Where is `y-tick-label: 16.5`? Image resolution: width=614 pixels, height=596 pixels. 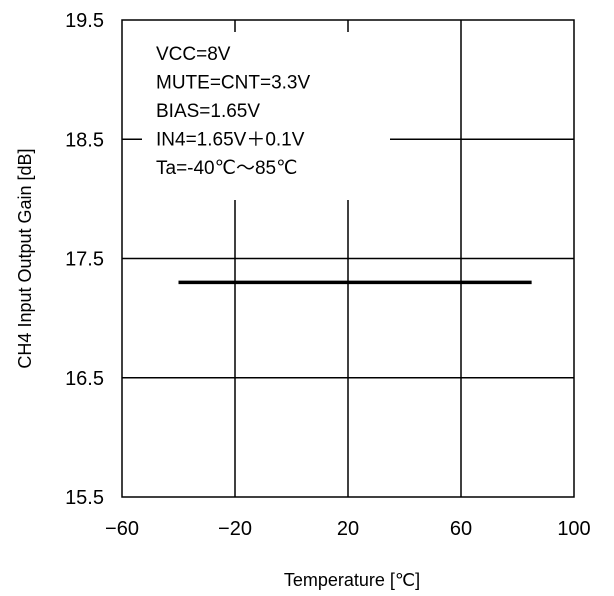
y-tick-label: 16.5 is located at coordinates (84, 379).